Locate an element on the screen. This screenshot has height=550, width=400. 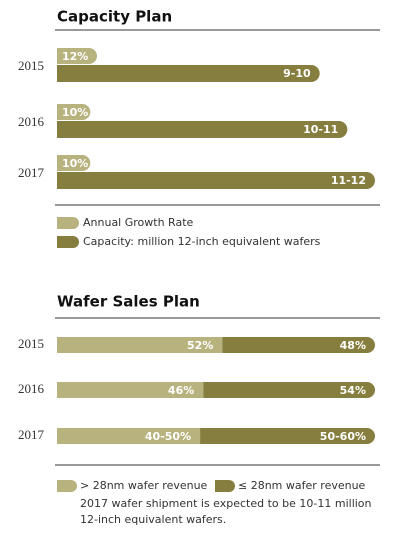
value-label: 52% is located at coordinates (200, 345).